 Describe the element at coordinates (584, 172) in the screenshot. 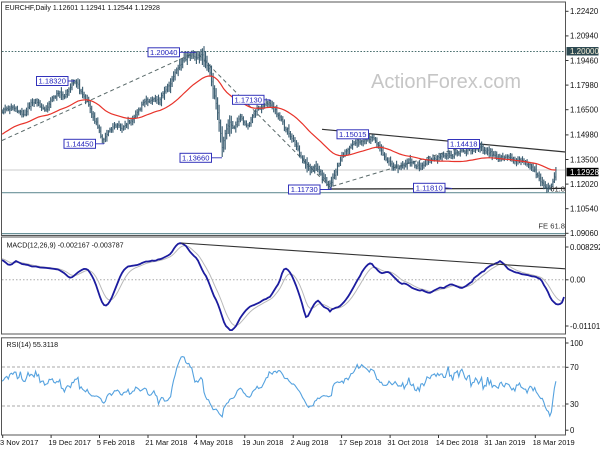

I see `svg-text: 1.12928` at that location.